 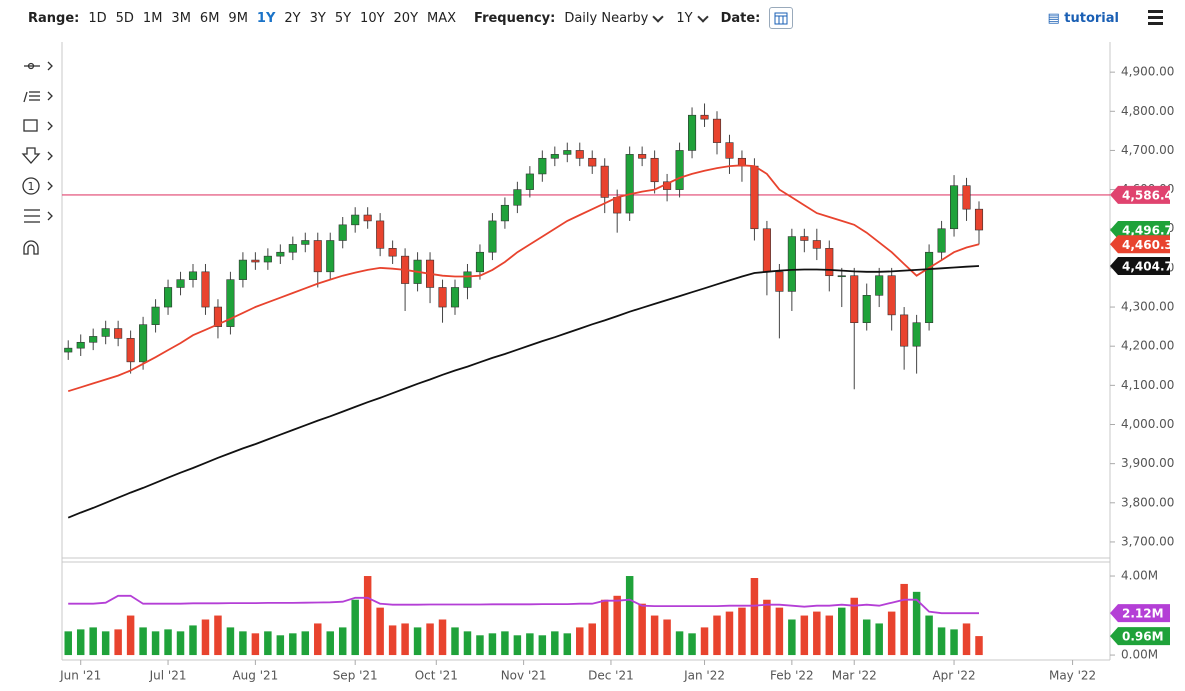 I want to click on range-option: 3Y, so click(x=317, y=18).